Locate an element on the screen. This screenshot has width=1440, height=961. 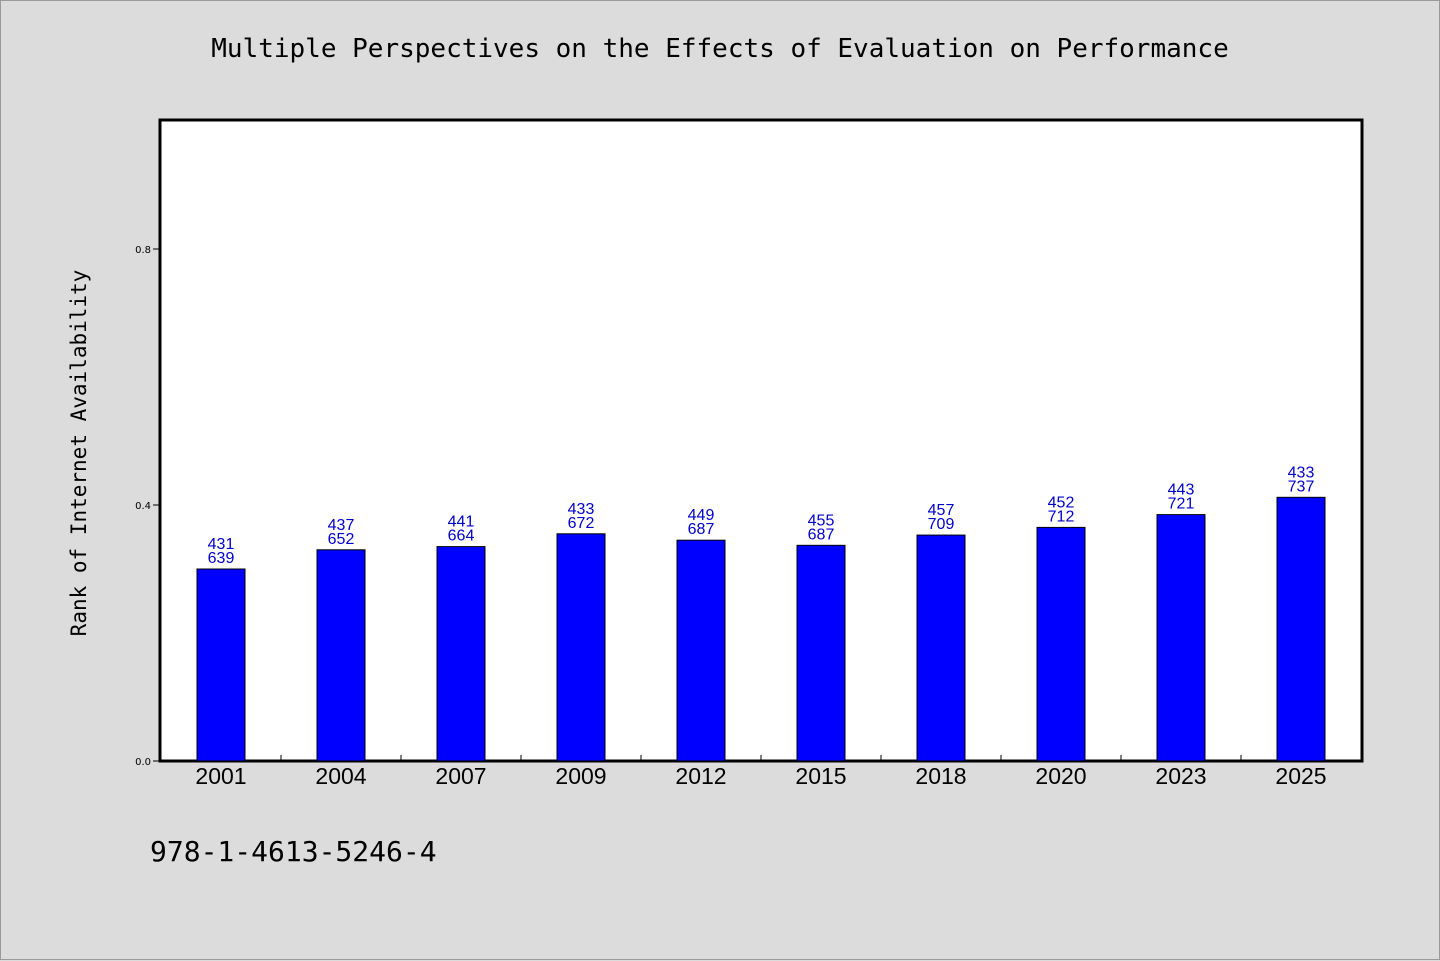
x-tick-label: 2001 is located at coordinates (220, 776).